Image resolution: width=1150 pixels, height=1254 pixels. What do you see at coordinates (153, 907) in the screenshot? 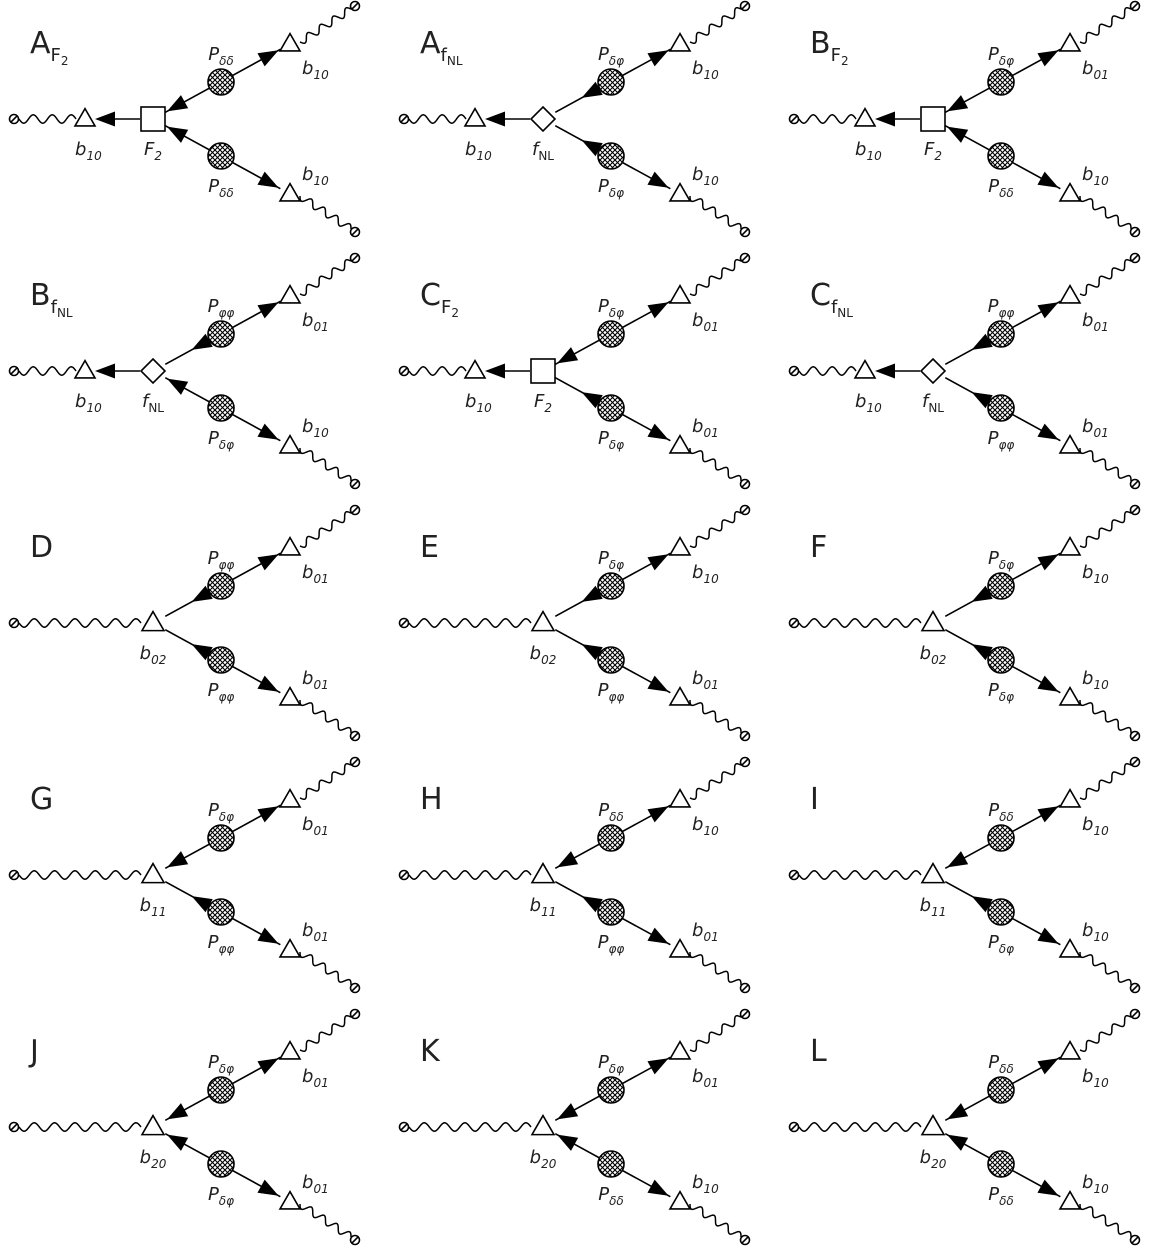
I see `vertex-label: b11` at bounding box center [153, 907].